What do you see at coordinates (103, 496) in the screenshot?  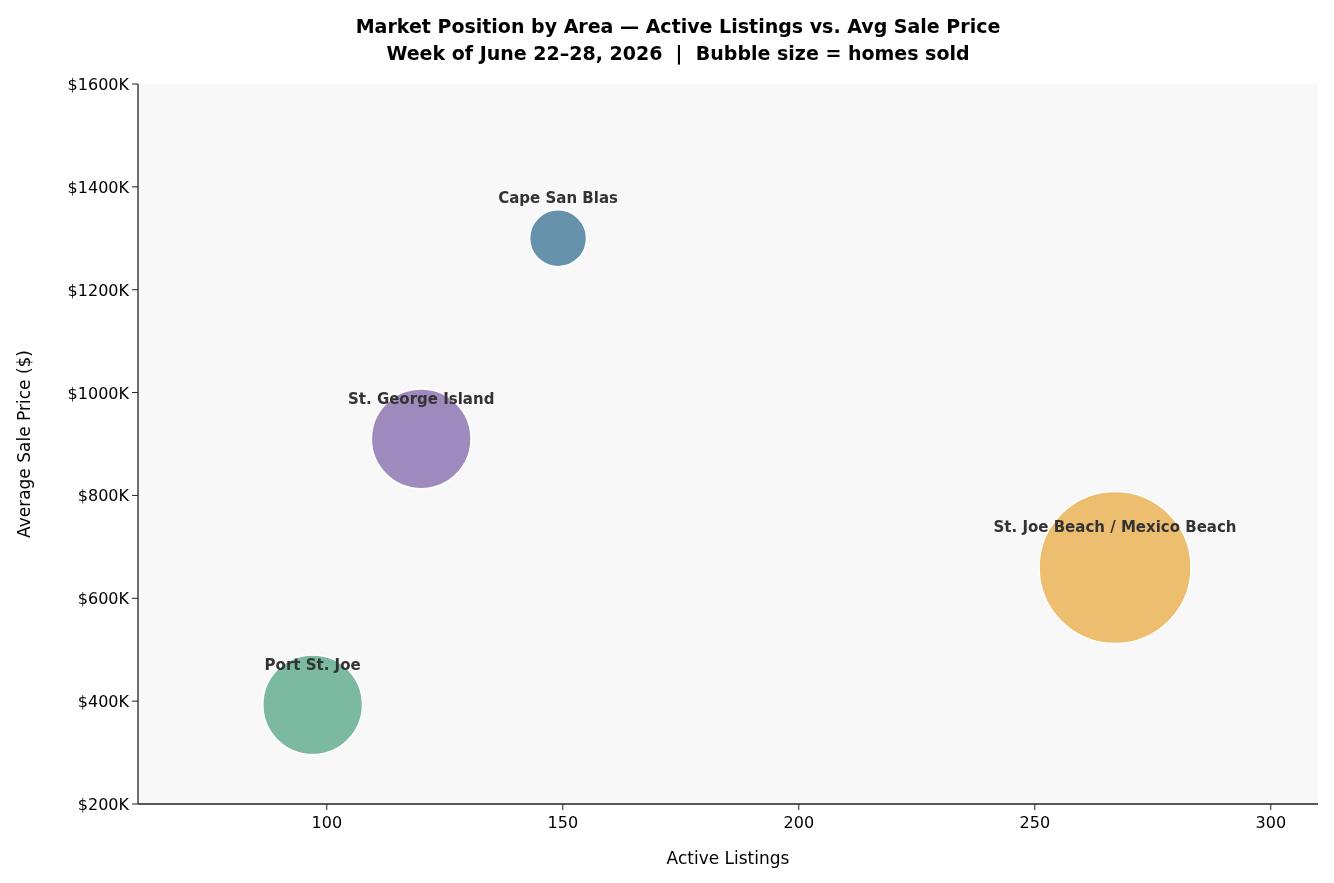 I see `y-tick-label: $800K` at bounding box center [103, 496].